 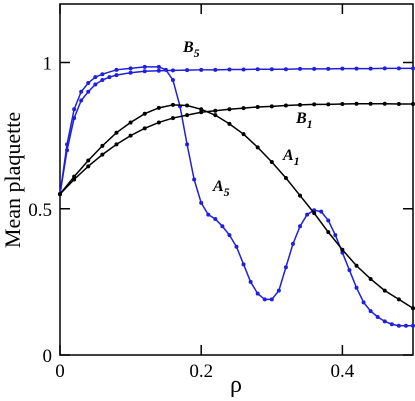 What do you see at coordinates (40, 210) in the screenshot?
I see `y-tick-label: 0.5` at bounding box center [40, 210].